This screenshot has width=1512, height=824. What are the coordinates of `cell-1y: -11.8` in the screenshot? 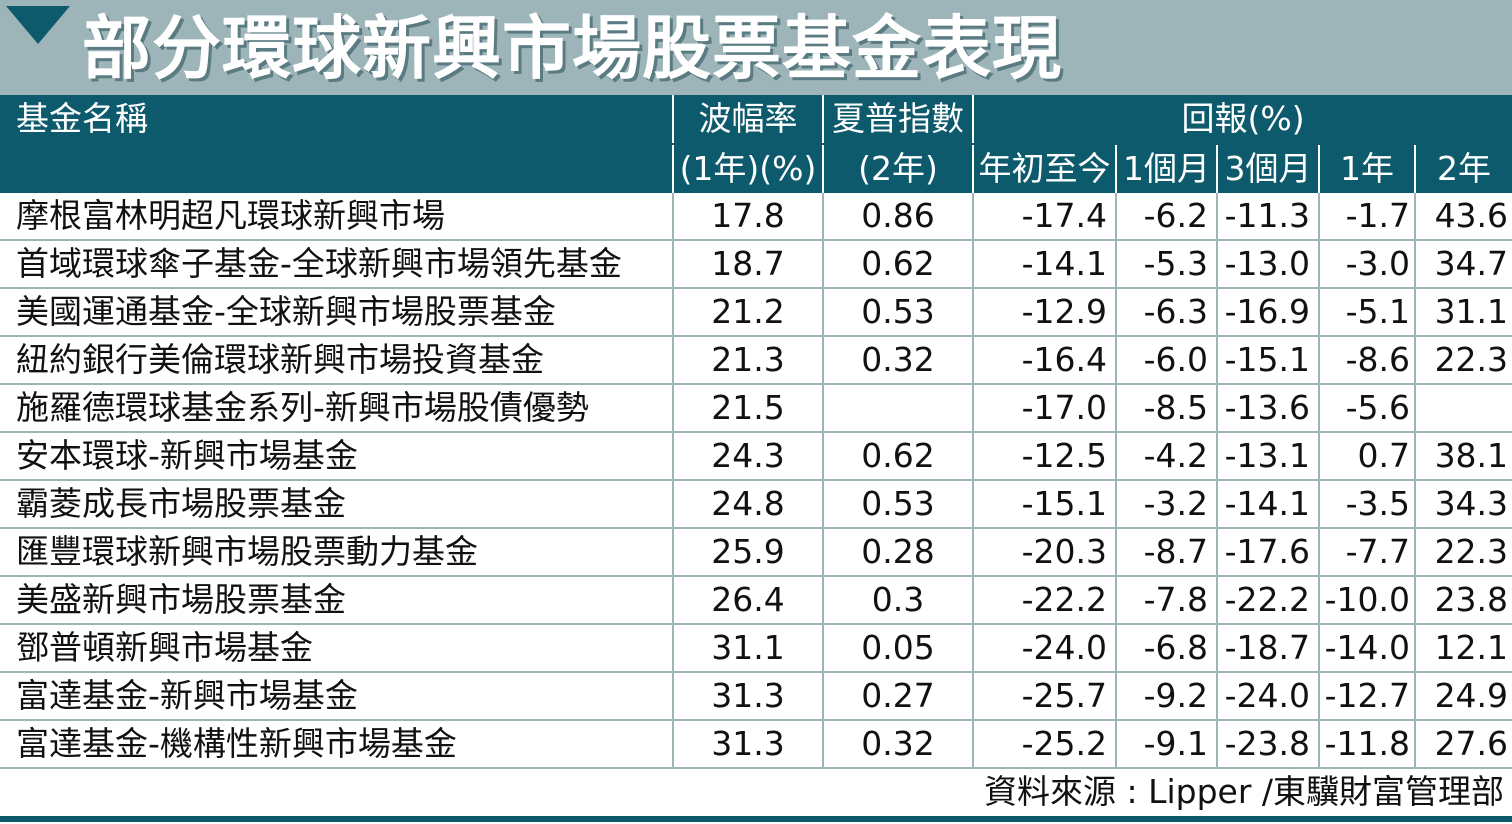 It's located at (1366, 744).